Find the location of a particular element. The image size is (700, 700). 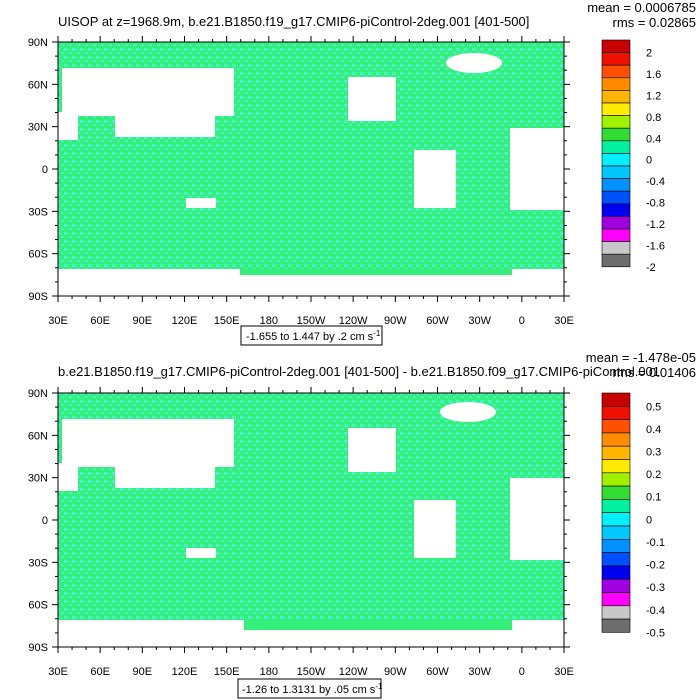

panel-1-greenland is located at coordinates (372, 99).